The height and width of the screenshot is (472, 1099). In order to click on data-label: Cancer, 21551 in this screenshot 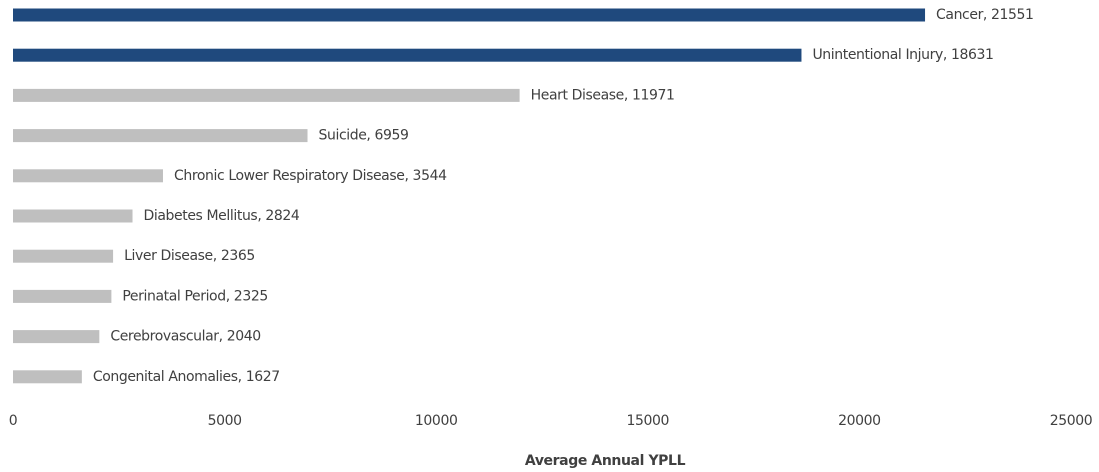, I will do `click(985, 15)`.